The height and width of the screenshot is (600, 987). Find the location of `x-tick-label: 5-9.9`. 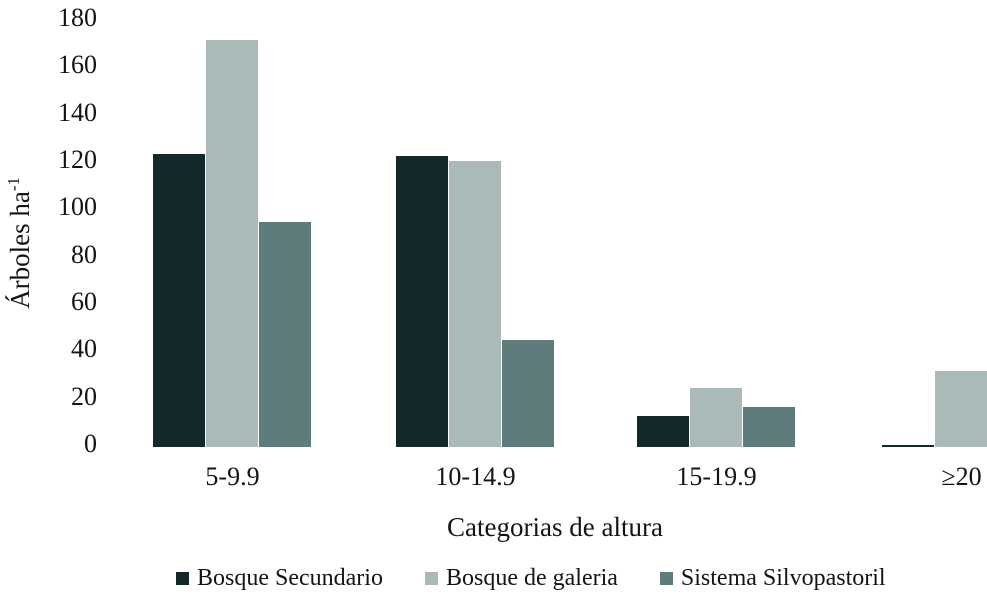

x-tick-label: 5-9.9 is located at coordinates (232, 476).